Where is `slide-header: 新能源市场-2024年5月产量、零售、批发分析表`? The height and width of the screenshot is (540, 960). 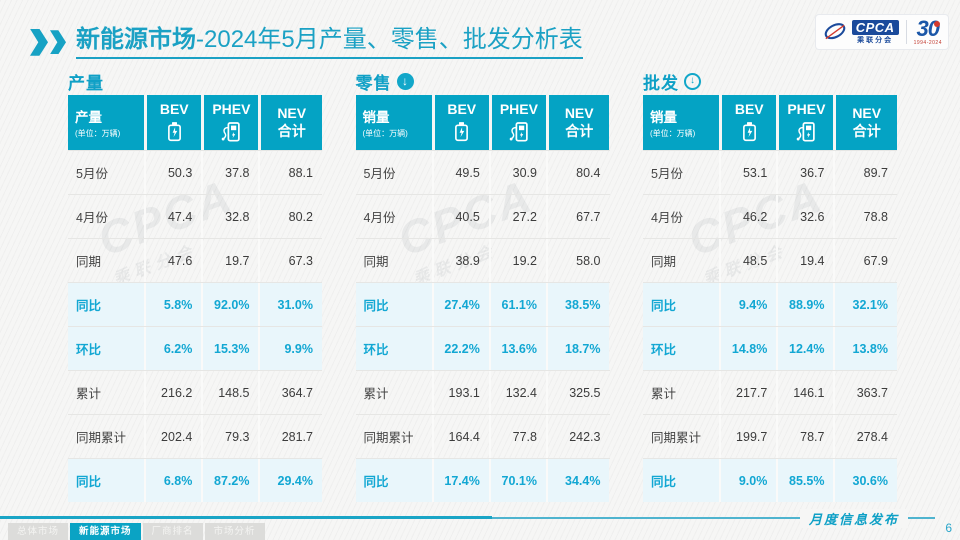
slide-header: 新能源市场-2024年5月产量、零售、批发分析表 is located at coordinates (306, 42).